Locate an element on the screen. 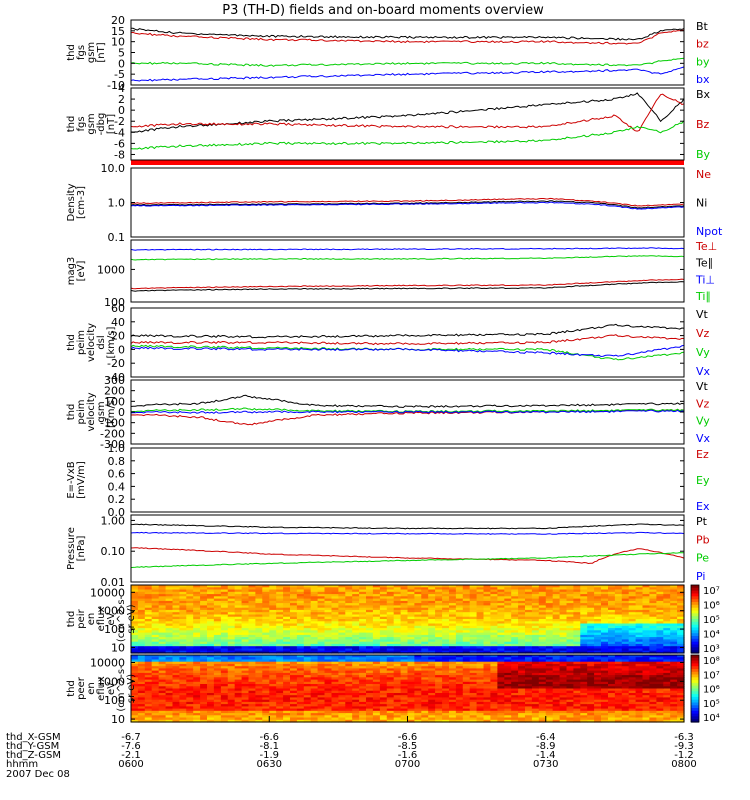  series-line-Pt is located at coordinates (407, 526).